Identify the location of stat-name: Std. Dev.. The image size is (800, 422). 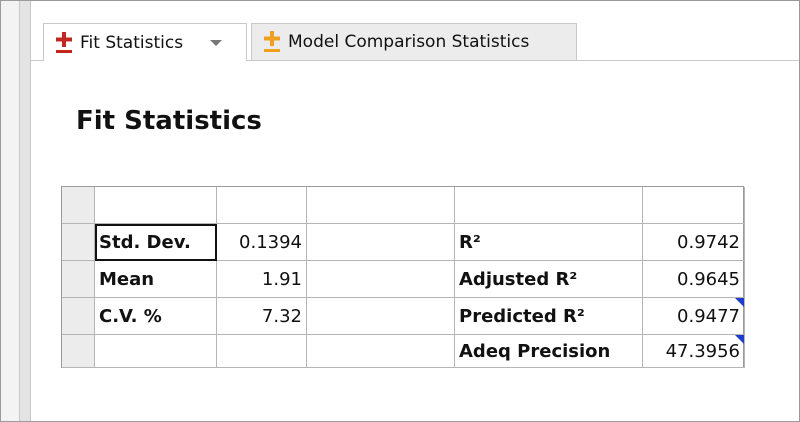
(156, 242).